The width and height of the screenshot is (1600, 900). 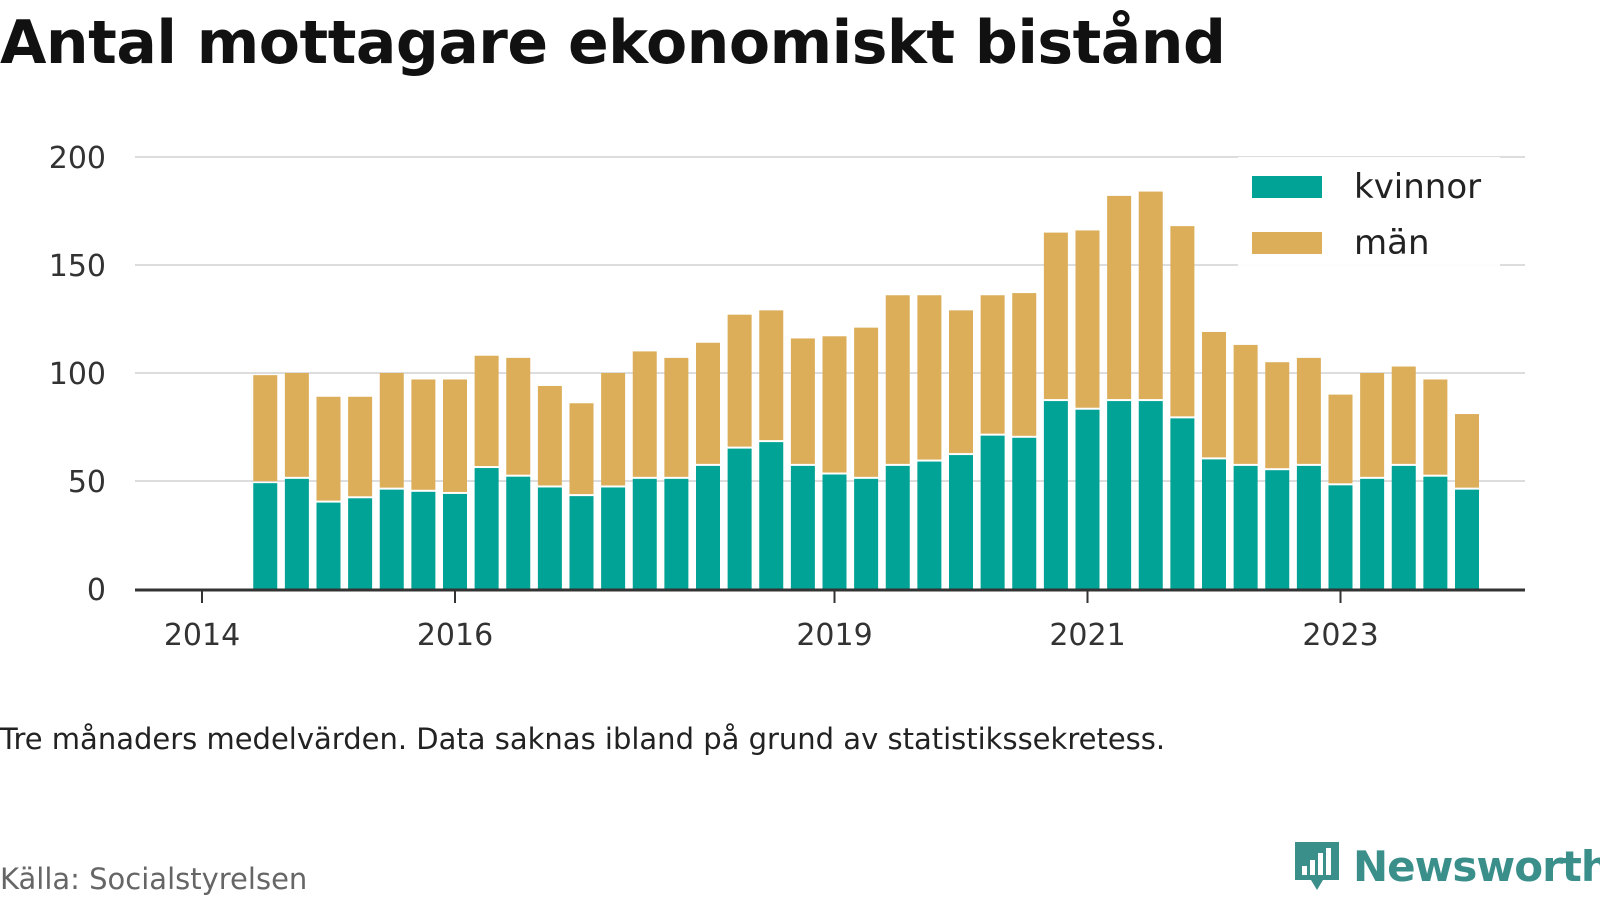 I want to click on y-axis-ticks: 0 50 100 150 200, so click(x=77, y=374).